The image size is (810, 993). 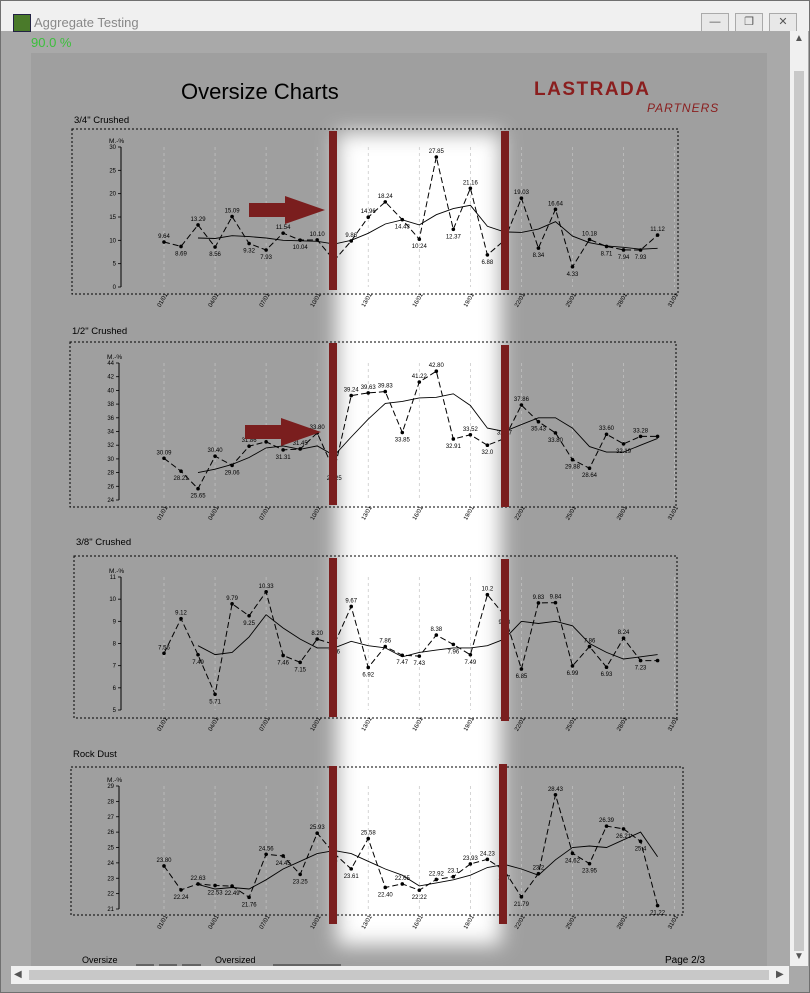 What do you see at coordinates (624, 837) in the screenshot?
I see `data-label: 26.21` at bounding box center [624, 837].